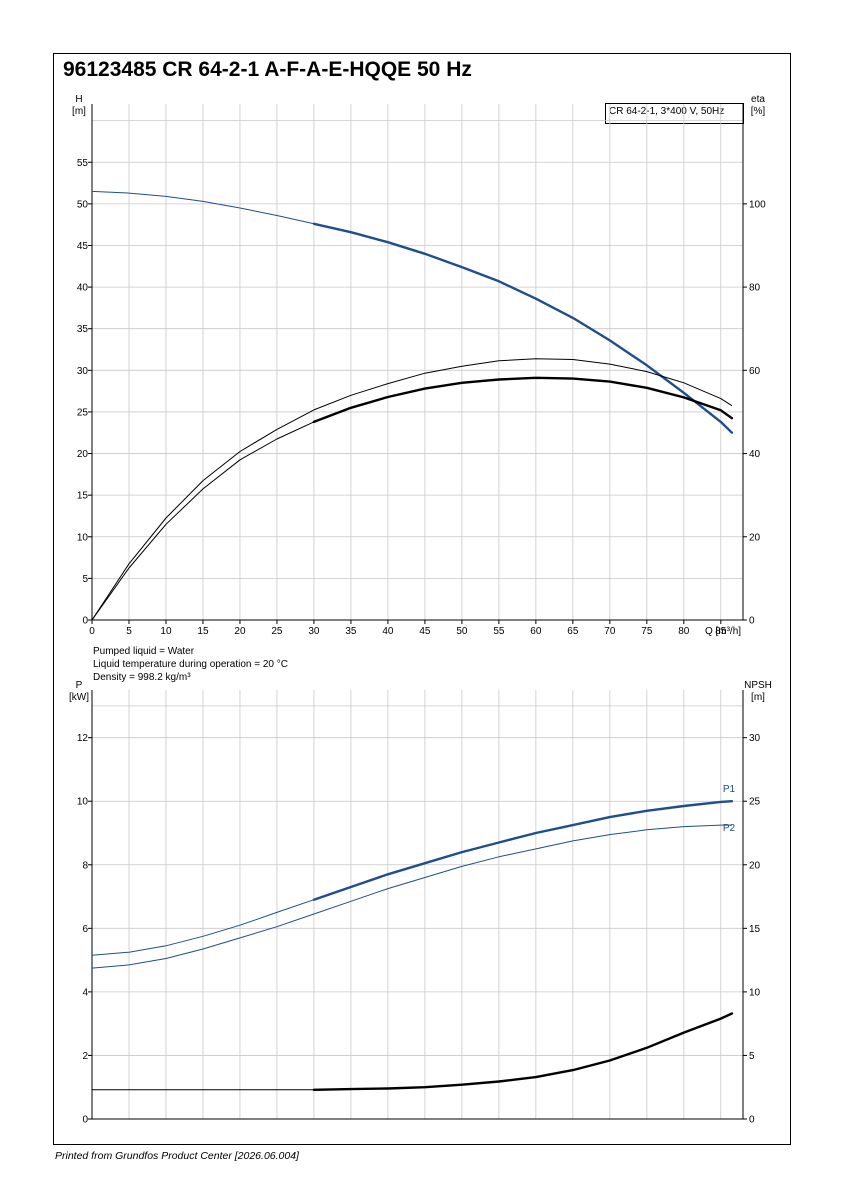  I want to click on x-tick-label: 5, so click(129, 631).